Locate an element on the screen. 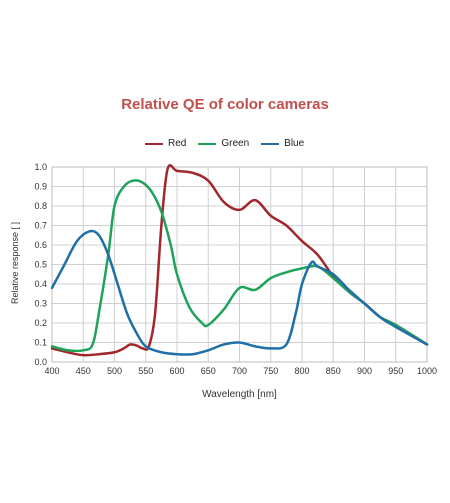 The height and width of the screenshot is (503, 450). legend-item-red: Red is located at coordinates (165, 143).